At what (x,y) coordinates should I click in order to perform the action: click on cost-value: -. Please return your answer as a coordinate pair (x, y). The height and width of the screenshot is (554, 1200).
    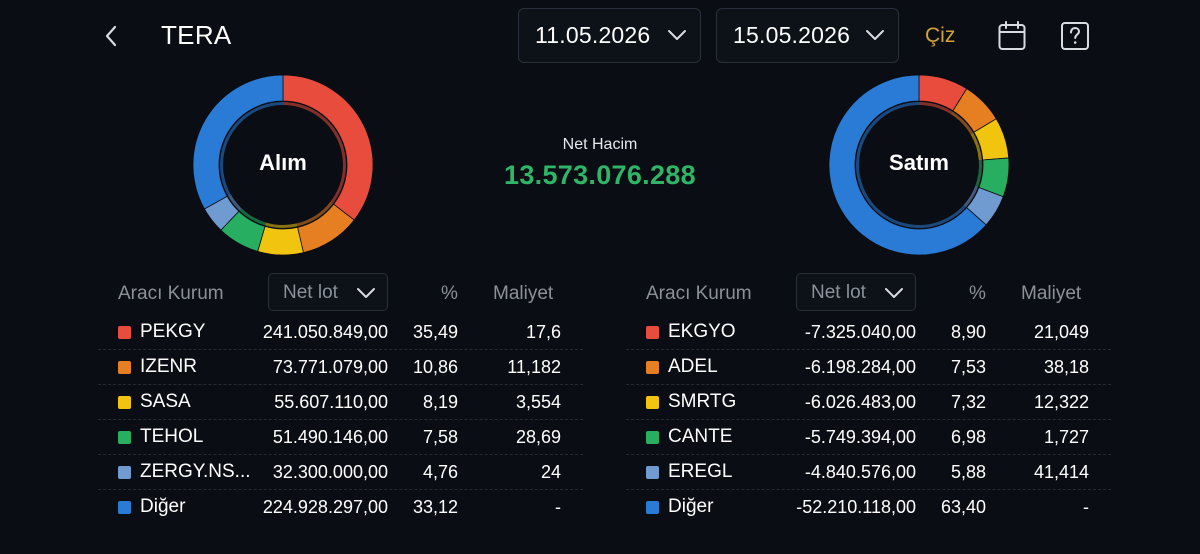
    Looking at the image, I should click on (558, 507).